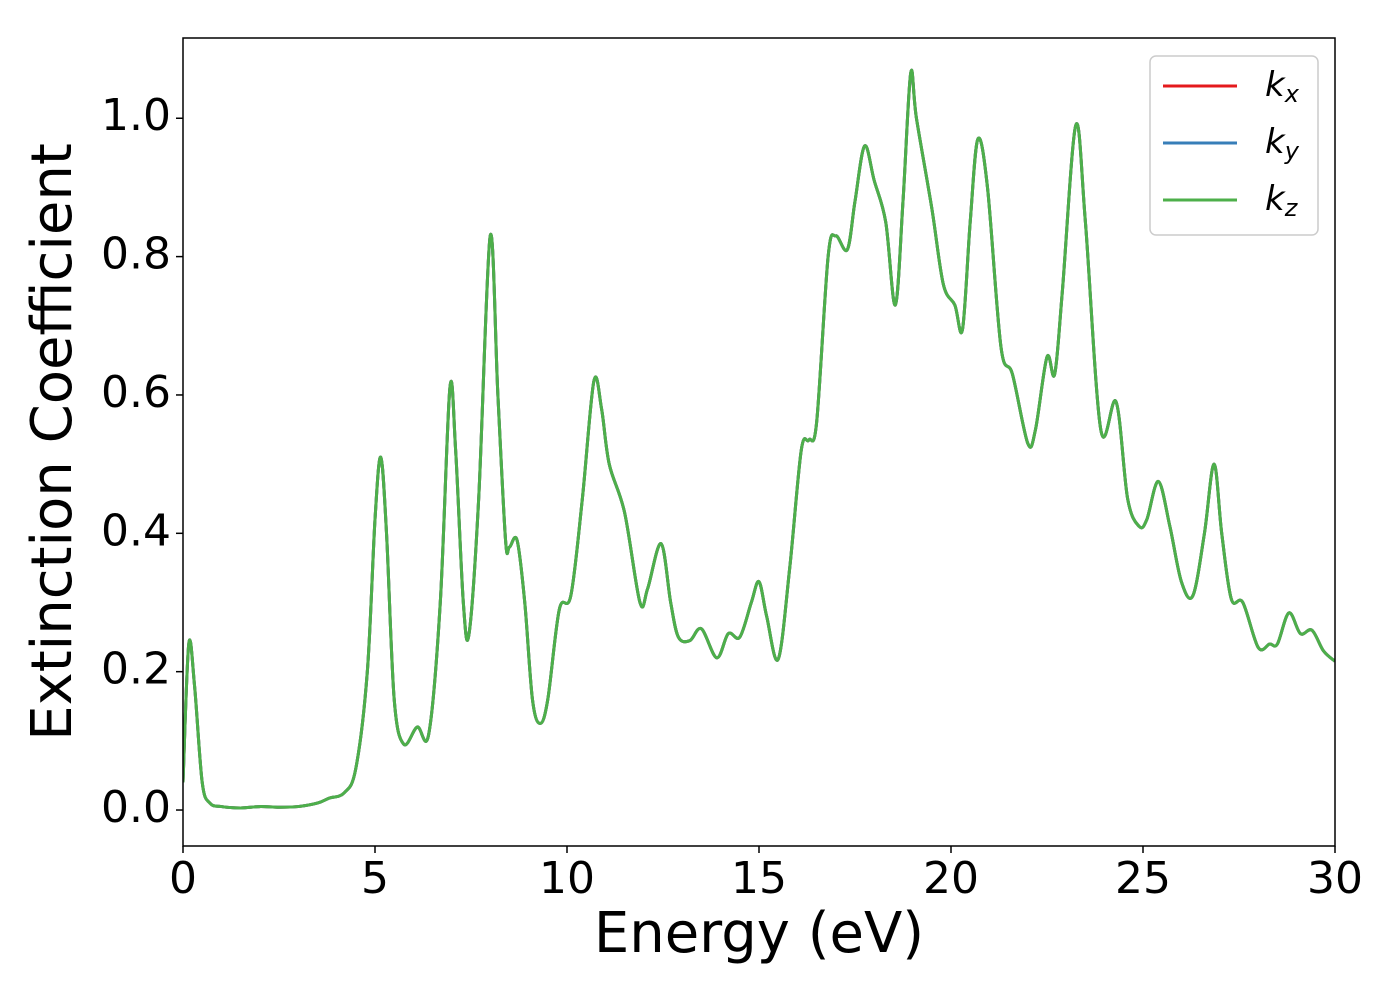 Image resolution: width=1400 pixels, height=1000 pixels. I want to click on legend-label: kx, so click(1282, 87).